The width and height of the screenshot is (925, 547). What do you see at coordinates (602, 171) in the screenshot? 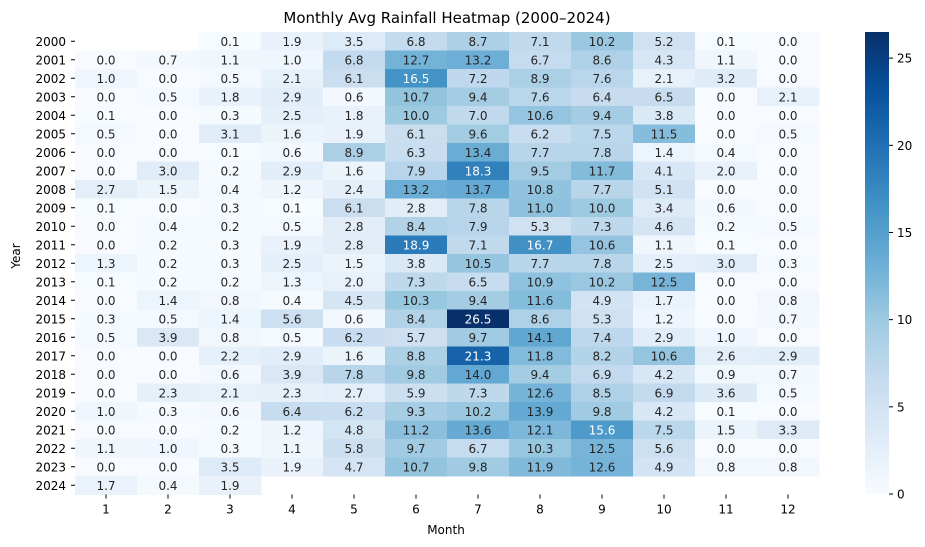
I see `cell-value-label: 11.7` at bounding box center [602, 171].